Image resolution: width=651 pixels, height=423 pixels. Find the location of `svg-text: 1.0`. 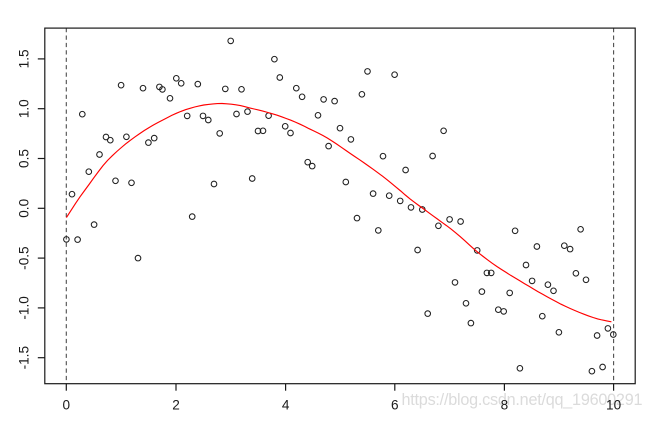

svg-text: 1.0 is located at coordinates (23, 108).